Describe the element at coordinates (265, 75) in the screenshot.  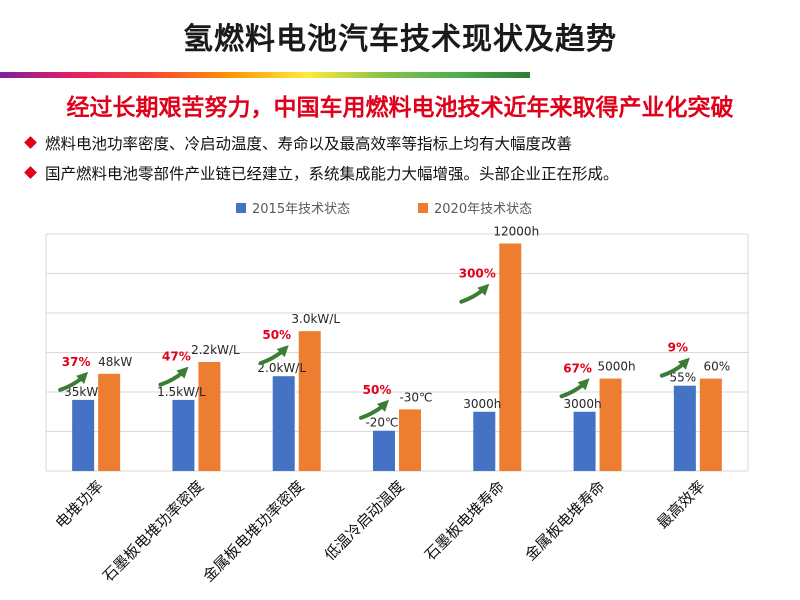
I see `rainbow-divider` at that location.